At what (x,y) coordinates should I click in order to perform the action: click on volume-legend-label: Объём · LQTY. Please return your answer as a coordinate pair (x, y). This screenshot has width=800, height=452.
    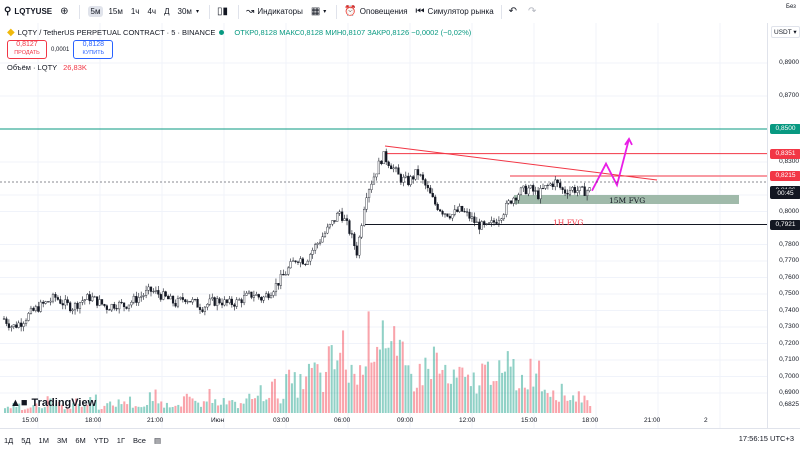
    Looking at the image, I should click on (32, 67).